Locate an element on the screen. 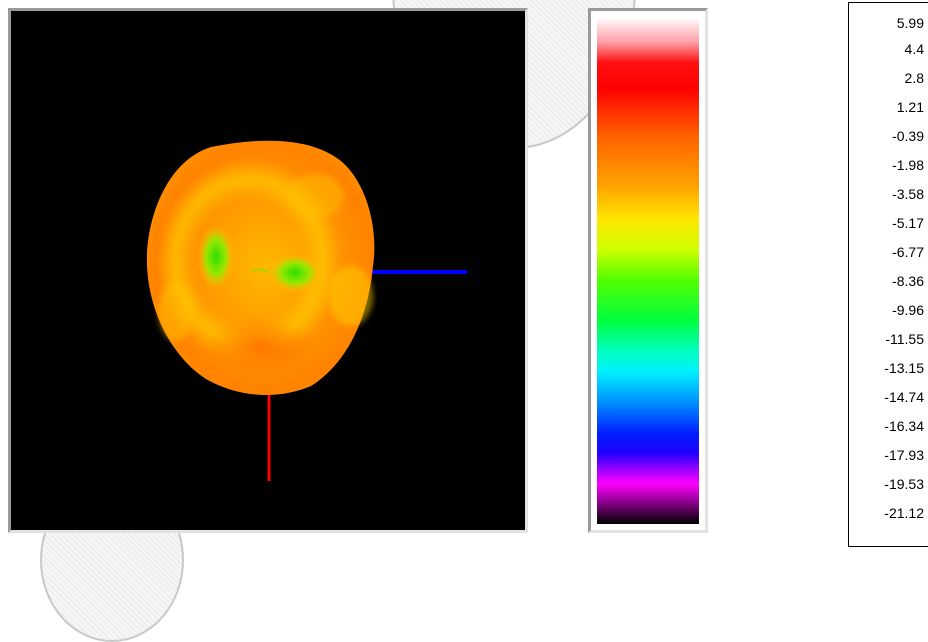  colorbar-panel is located at coordinates (648, 270).